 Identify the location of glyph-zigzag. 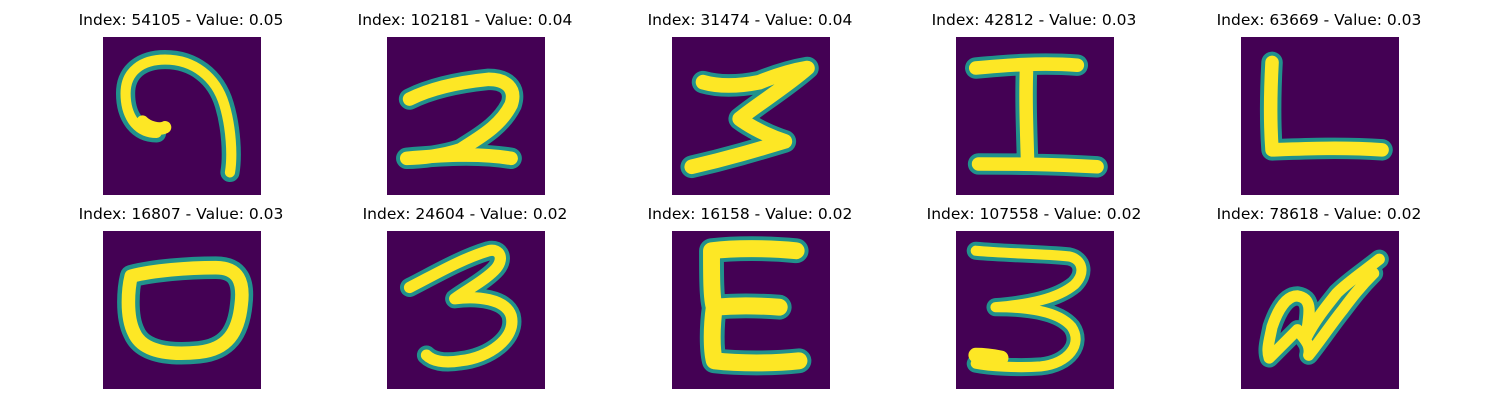
(751, 116).